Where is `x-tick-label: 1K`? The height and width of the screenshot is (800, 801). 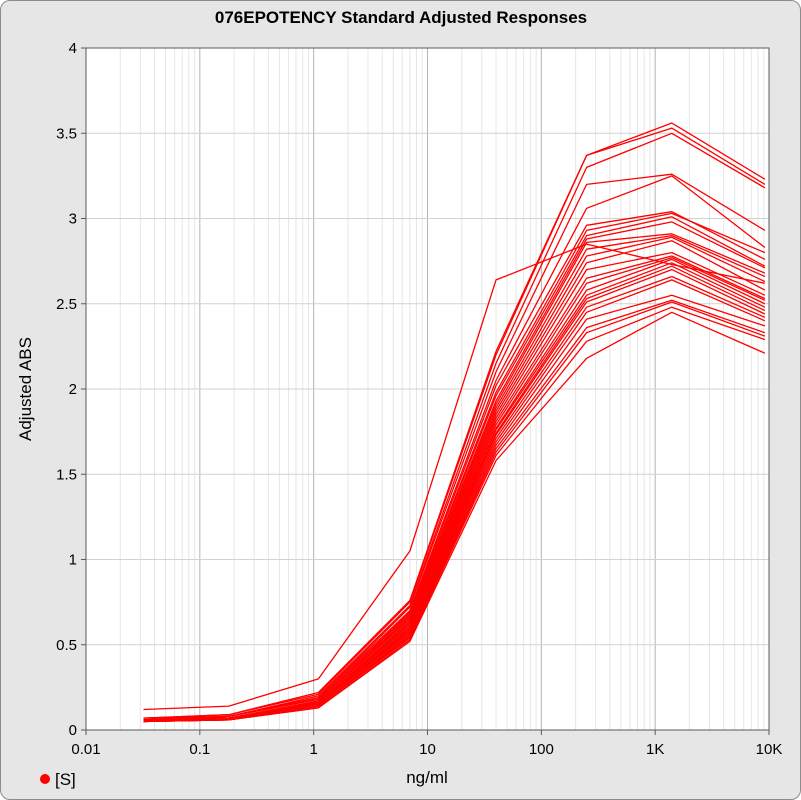
x-tick-label: 1K is located at coordinates (655, 749).